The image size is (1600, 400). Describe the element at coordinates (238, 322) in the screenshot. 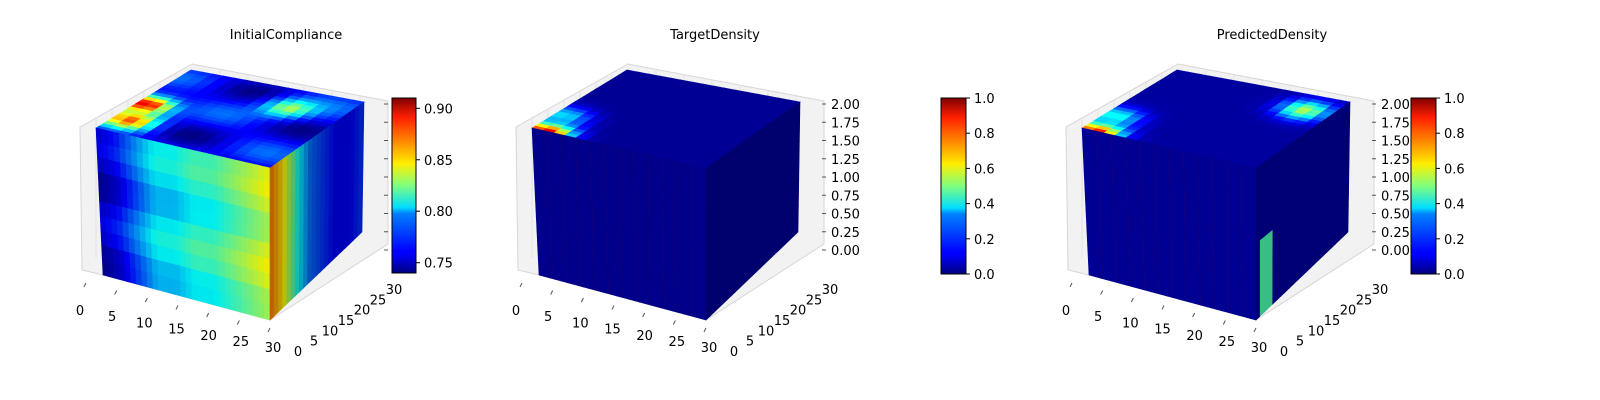

I see `x-tick-mark` at that location.